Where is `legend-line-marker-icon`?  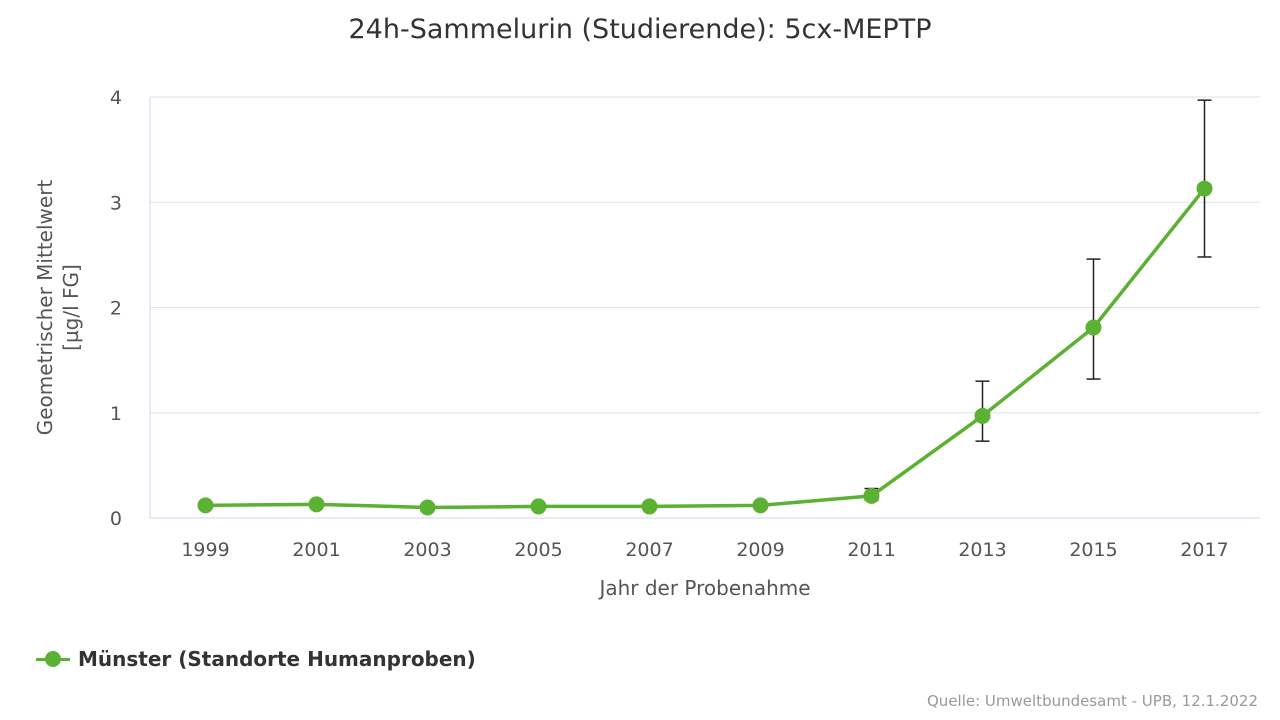
legend-line-marker-icon is located at coordinates (53, 659).